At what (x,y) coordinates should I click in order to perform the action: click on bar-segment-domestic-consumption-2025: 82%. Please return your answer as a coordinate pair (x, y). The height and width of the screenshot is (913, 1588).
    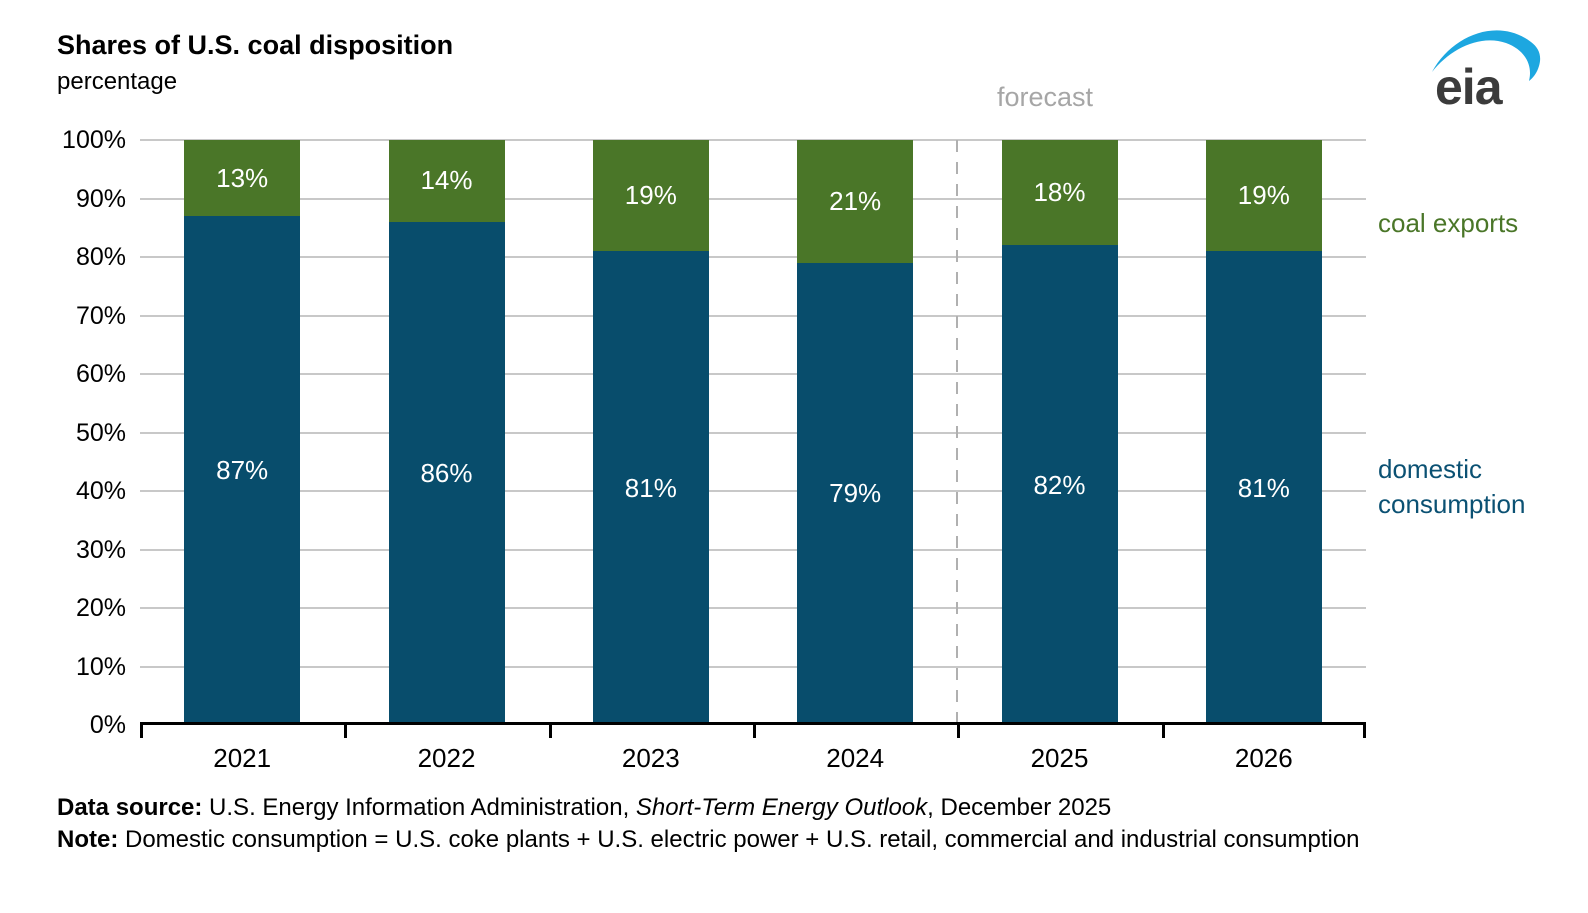
    Looking at the image, I should click on (1059, 485).